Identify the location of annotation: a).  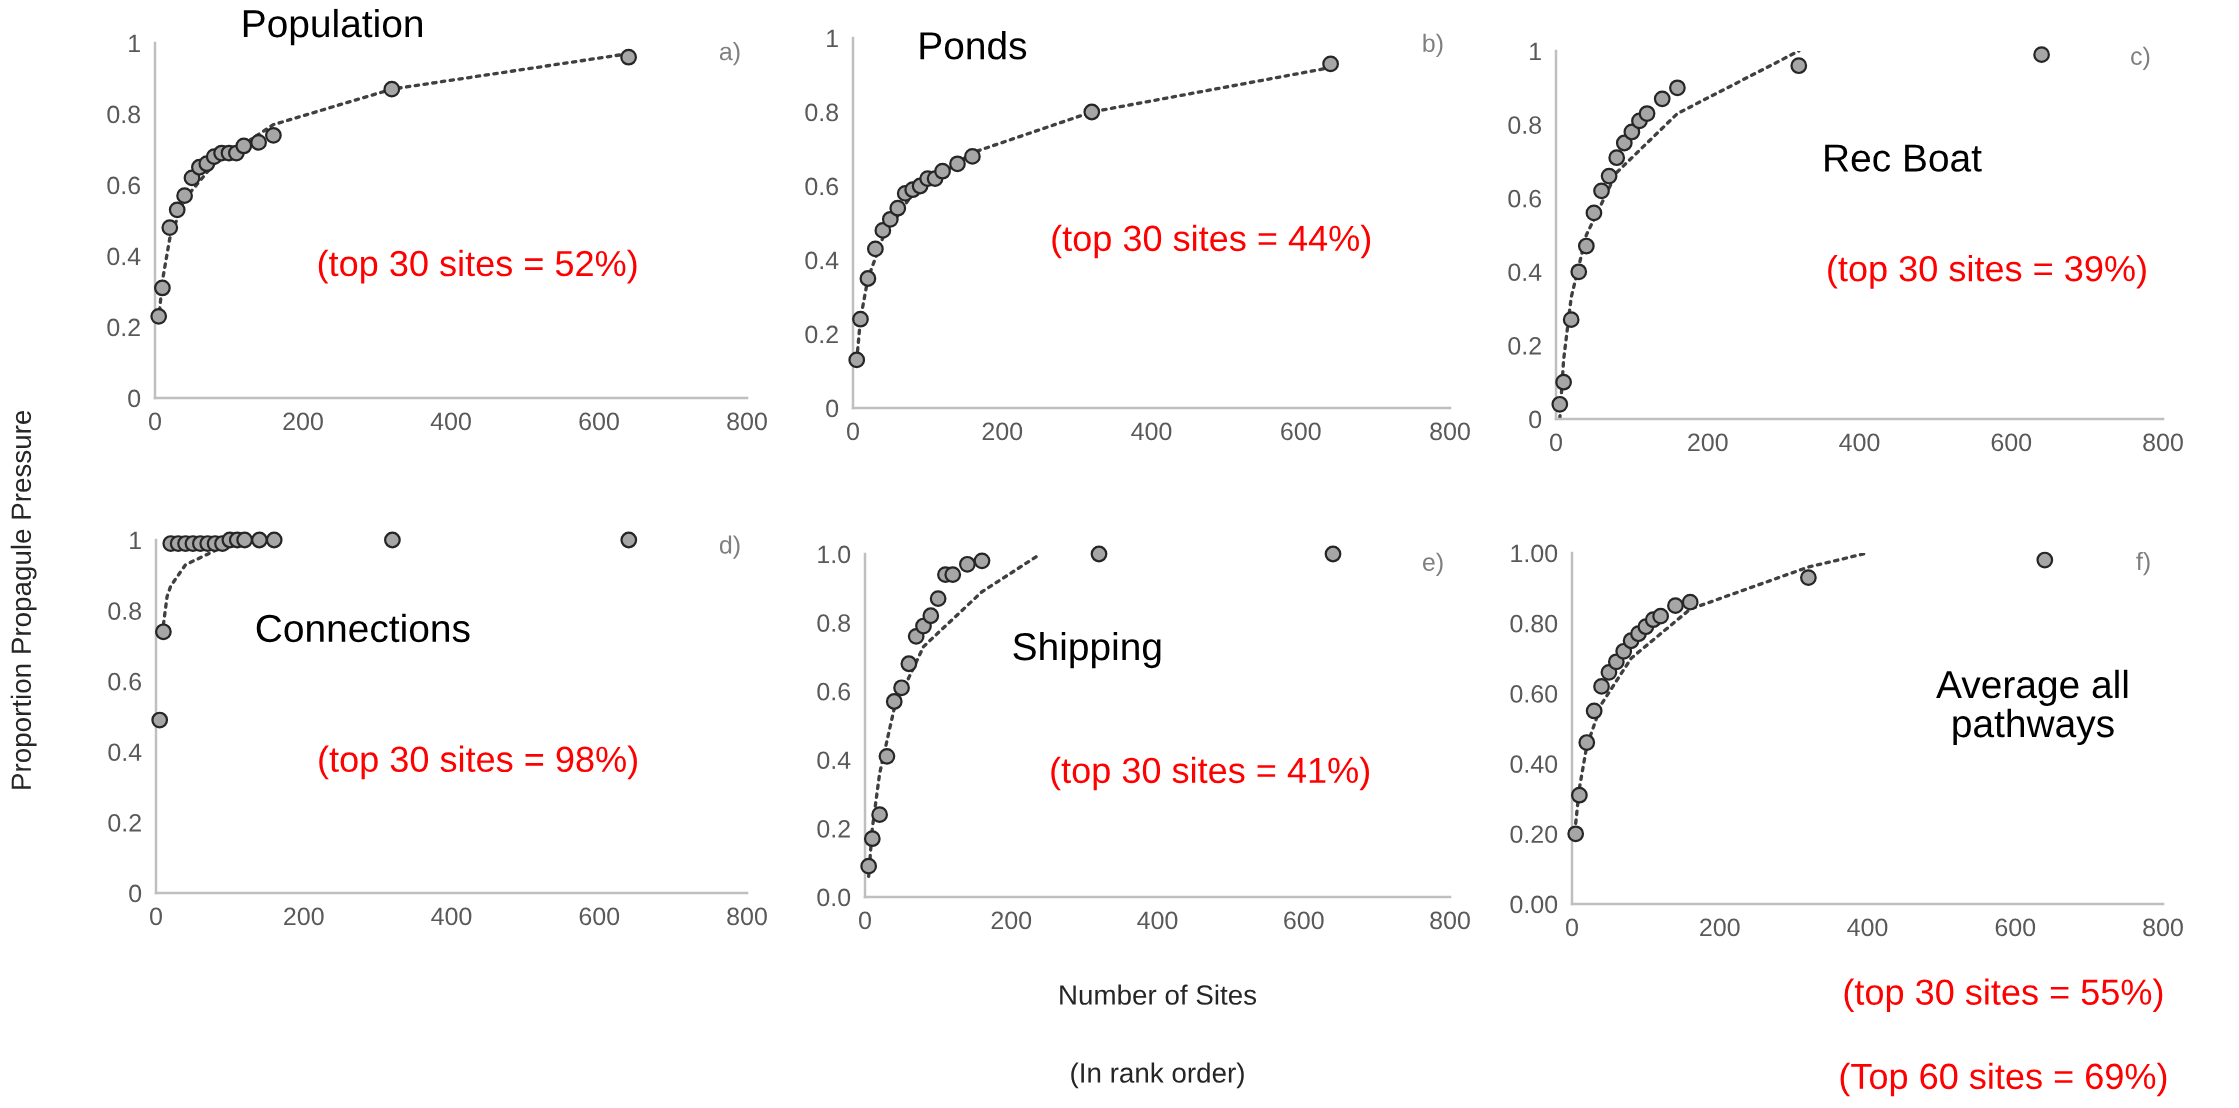
(729, 54).